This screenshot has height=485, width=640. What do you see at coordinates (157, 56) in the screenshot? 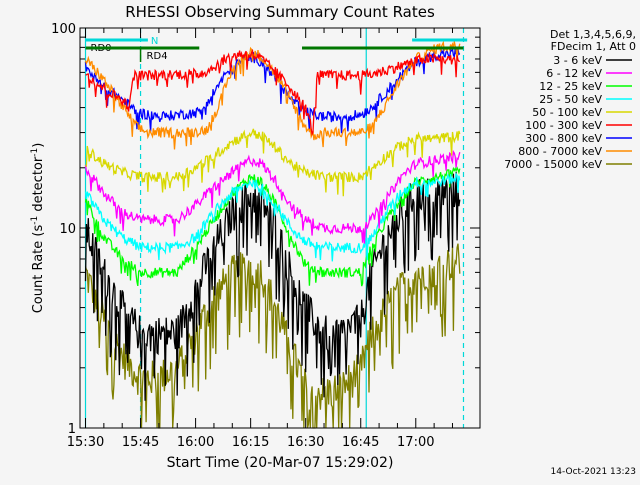
I see `flag-label-rd4: RD4` at bounding box center [157, 56].